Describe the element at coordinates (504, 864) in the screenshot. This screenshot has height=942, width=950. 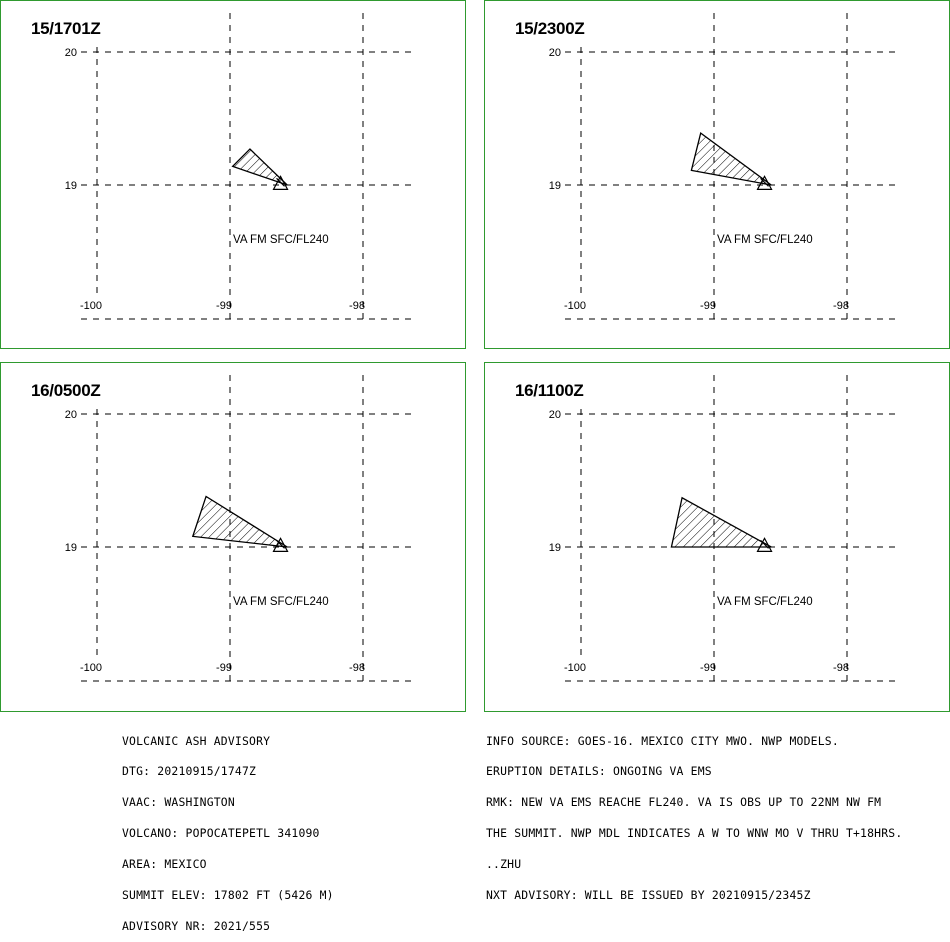
I see `advisory-line: ..ZHU` at that location.